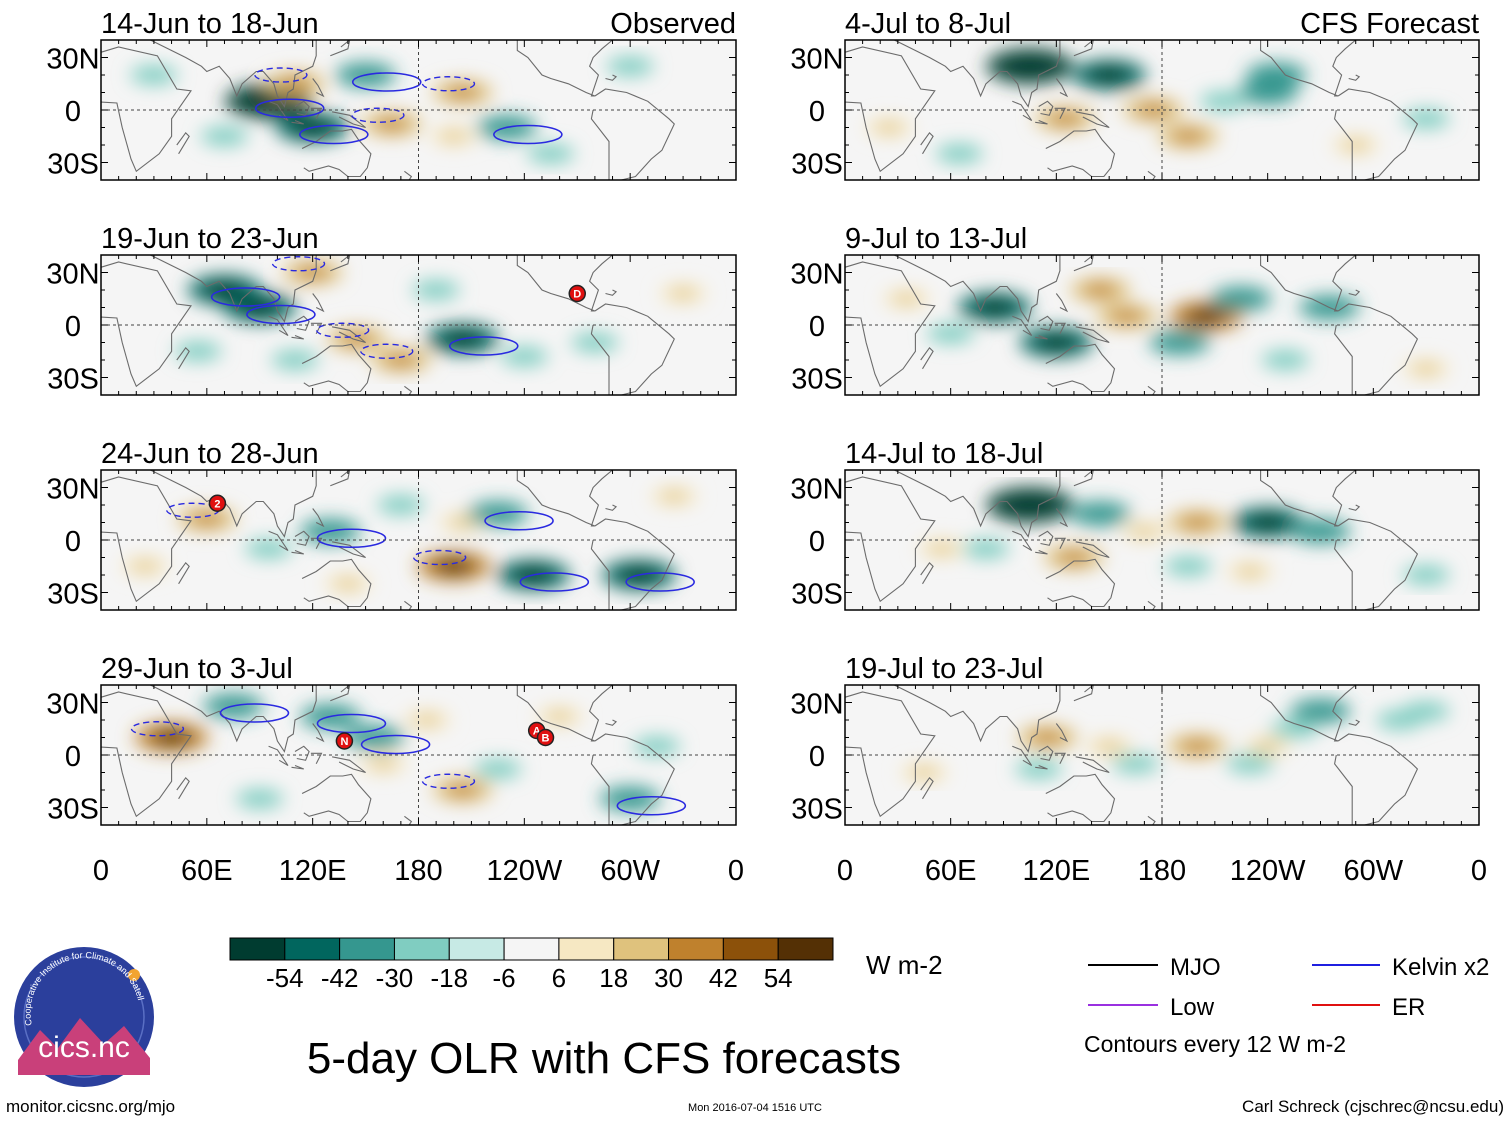  What do you see at coordinates (1195, 967) in the screenshot?
I see `legend-label-mjo: MJO` at bounding box center [1195, 967].